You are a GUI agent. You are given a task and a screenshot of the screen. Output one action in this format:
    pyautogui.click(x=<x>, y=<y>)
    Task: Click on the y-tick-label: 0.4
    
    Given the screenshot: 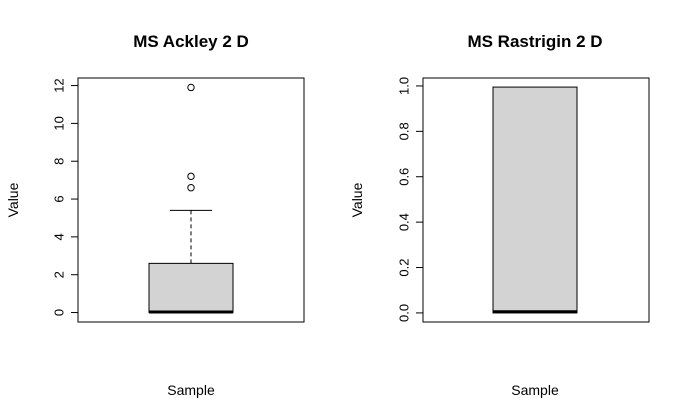 What is the action you would take?
    pyautogui.click(x=403, y=222)
    